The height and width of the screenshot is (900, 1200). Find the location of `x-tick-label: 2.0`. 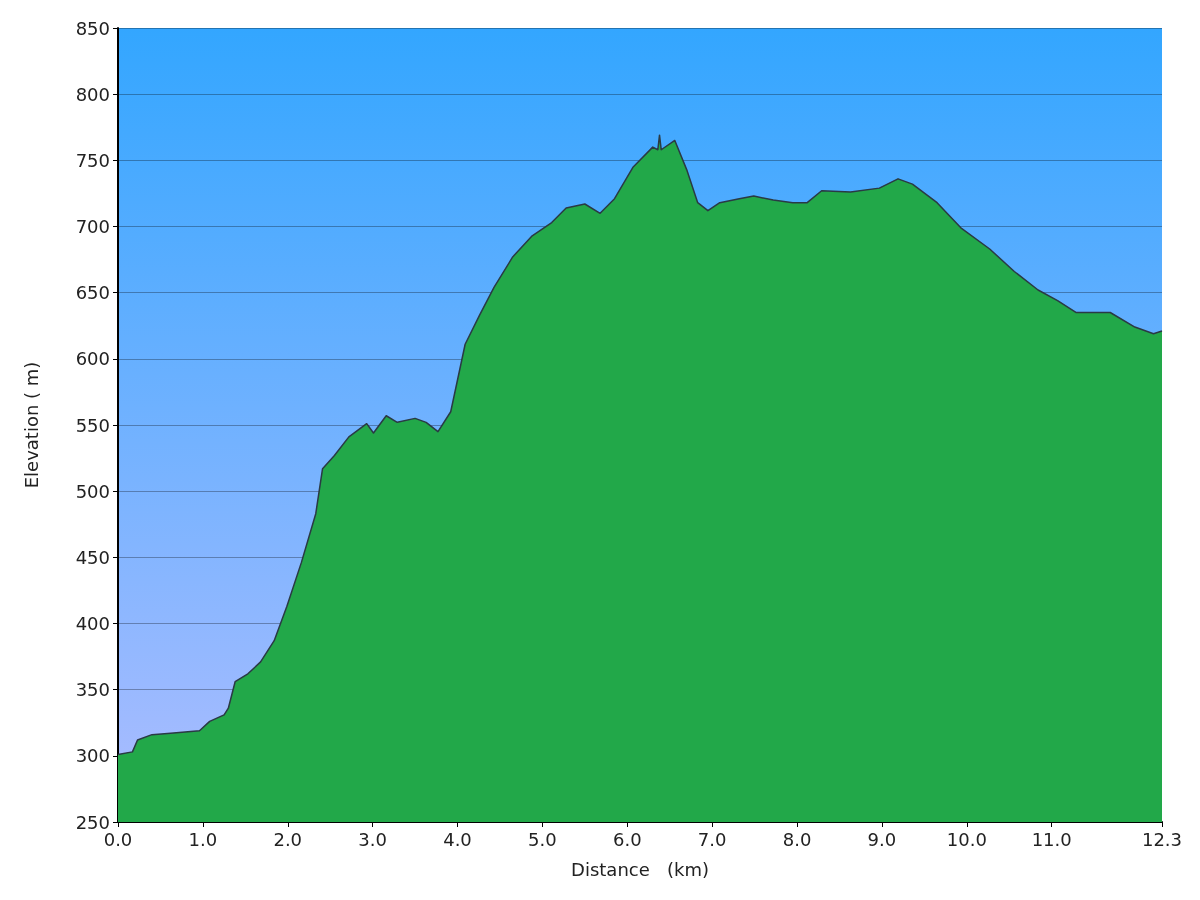

x-tick-label: 2.0 is located at coordinates (288, 839).